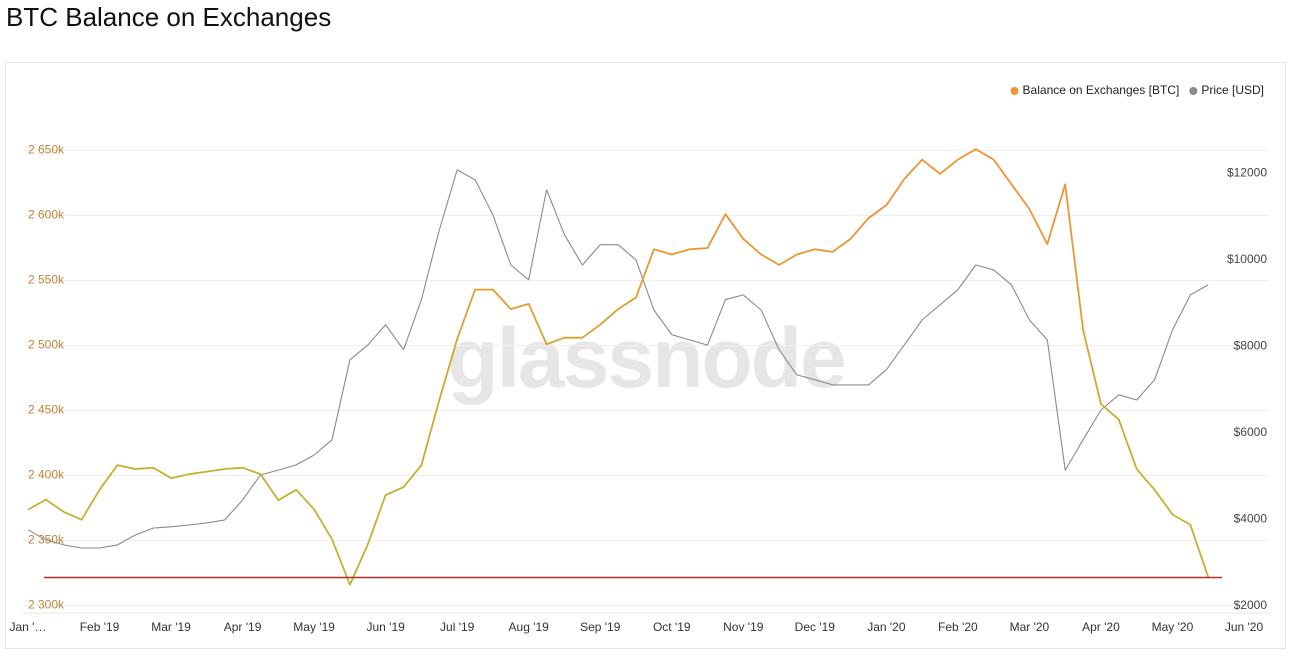 This screenshot has height=656, width=1292. Describe the element at coordinates (1232, 90) in the screenshot. I see `legend-label: Price [USD]` at that location.